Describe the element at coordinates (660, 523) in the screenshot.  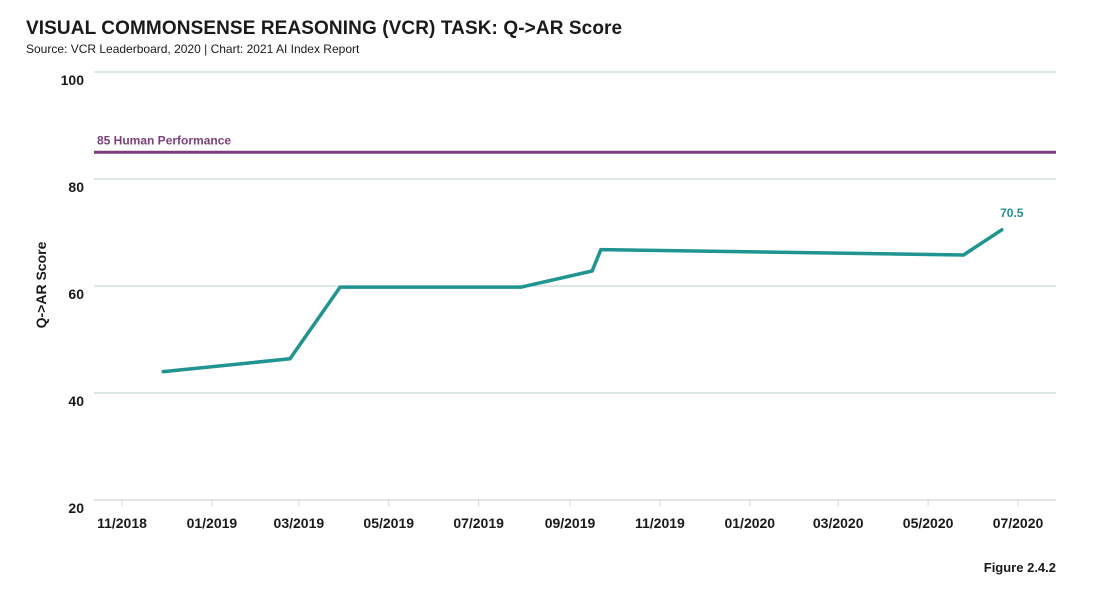
I see `x-tick-label: 11/2019` at that location.